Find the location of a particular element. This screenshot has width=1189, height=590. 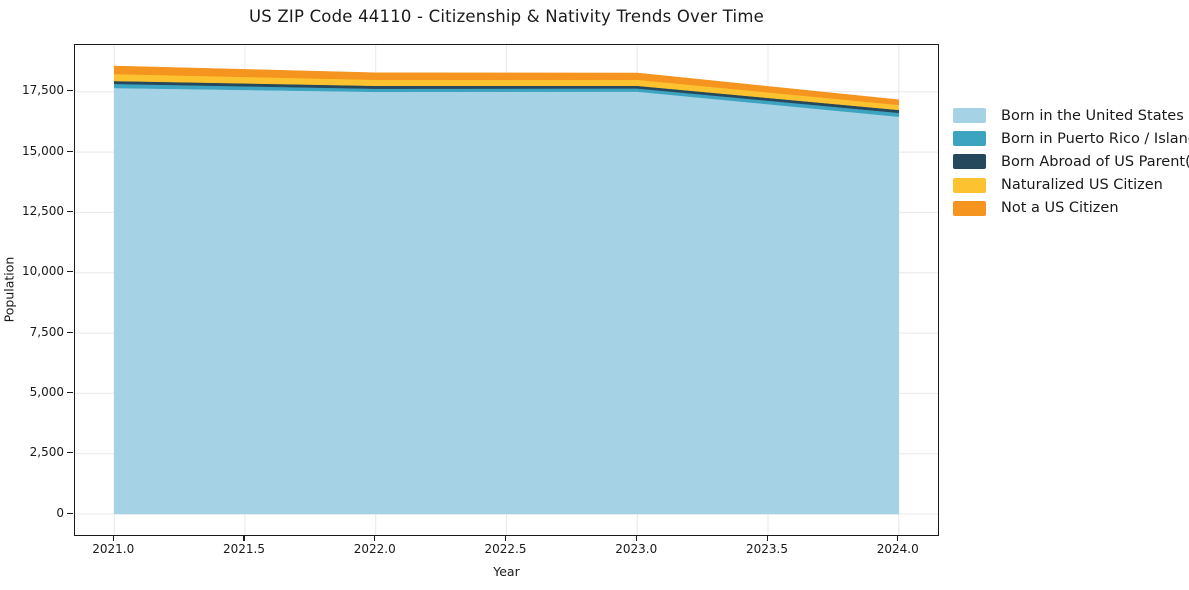

x-tick-label: 2021.5 is located at coordinates (243, 549).